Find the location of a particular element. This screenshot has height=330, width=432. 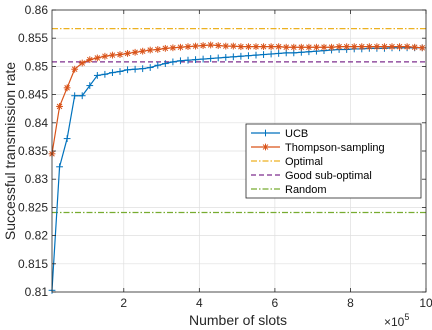

y-axis-label: Successful transmission rate is located at coordinates (10, 151).